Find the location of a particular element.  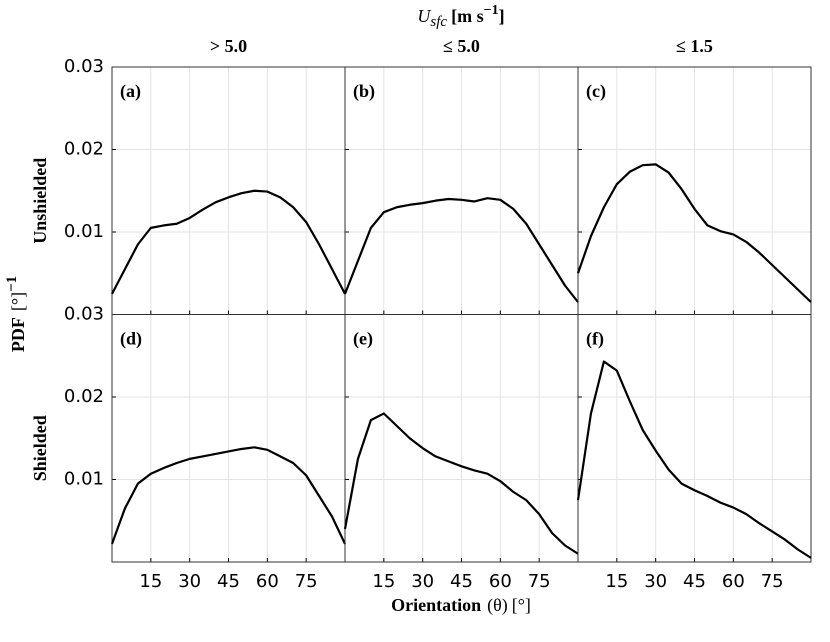

xlabel-symbol: (θ) is located at coordinates (497, 605).